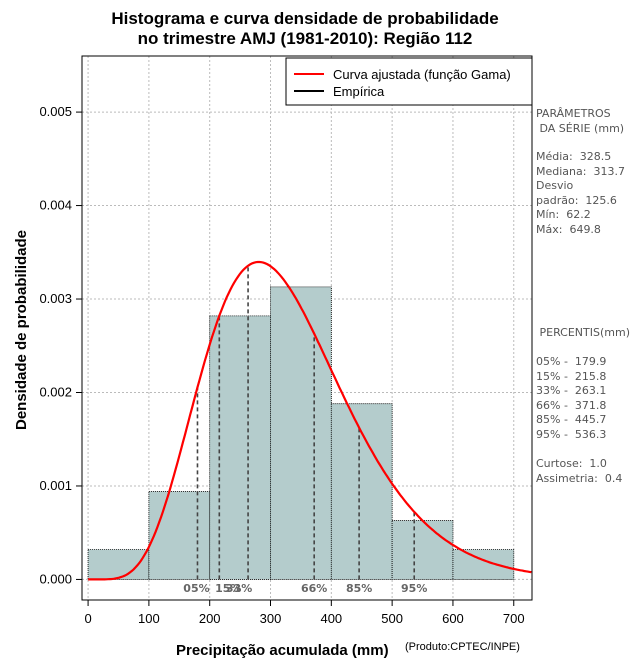 The width and height of the screenshot is (640, 660). What do you see at coordinates (55, 485) in the screenshot?
I see `y-tick-label: 0.001` at bounding box center [55, 485].